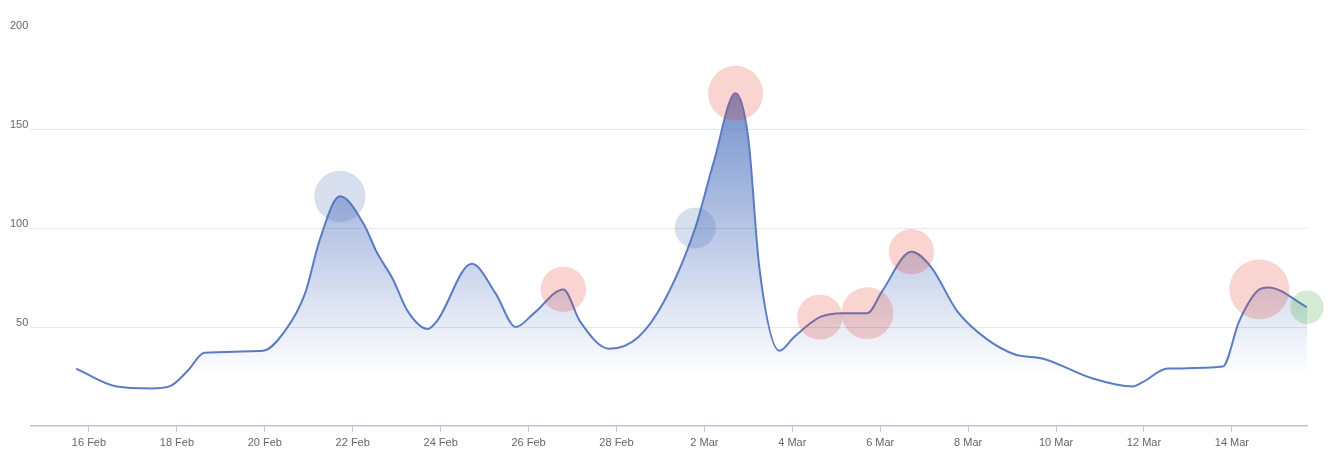 The image size is (1337, 456). I want to click on x-tick-label: 20 Feb, so click(264, 441).